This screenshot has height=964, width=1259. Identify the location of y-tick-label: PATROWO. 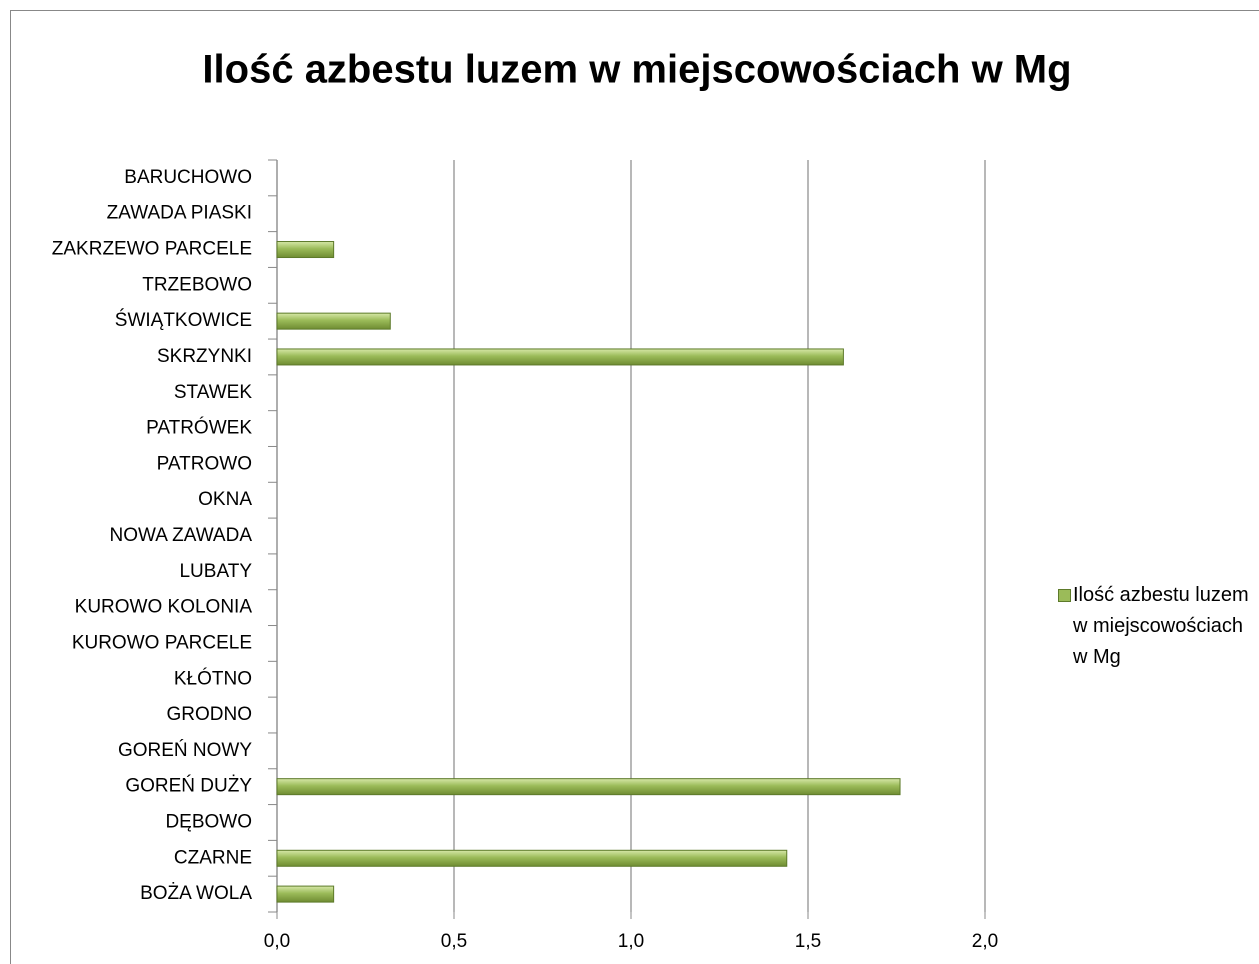
(204, 463).